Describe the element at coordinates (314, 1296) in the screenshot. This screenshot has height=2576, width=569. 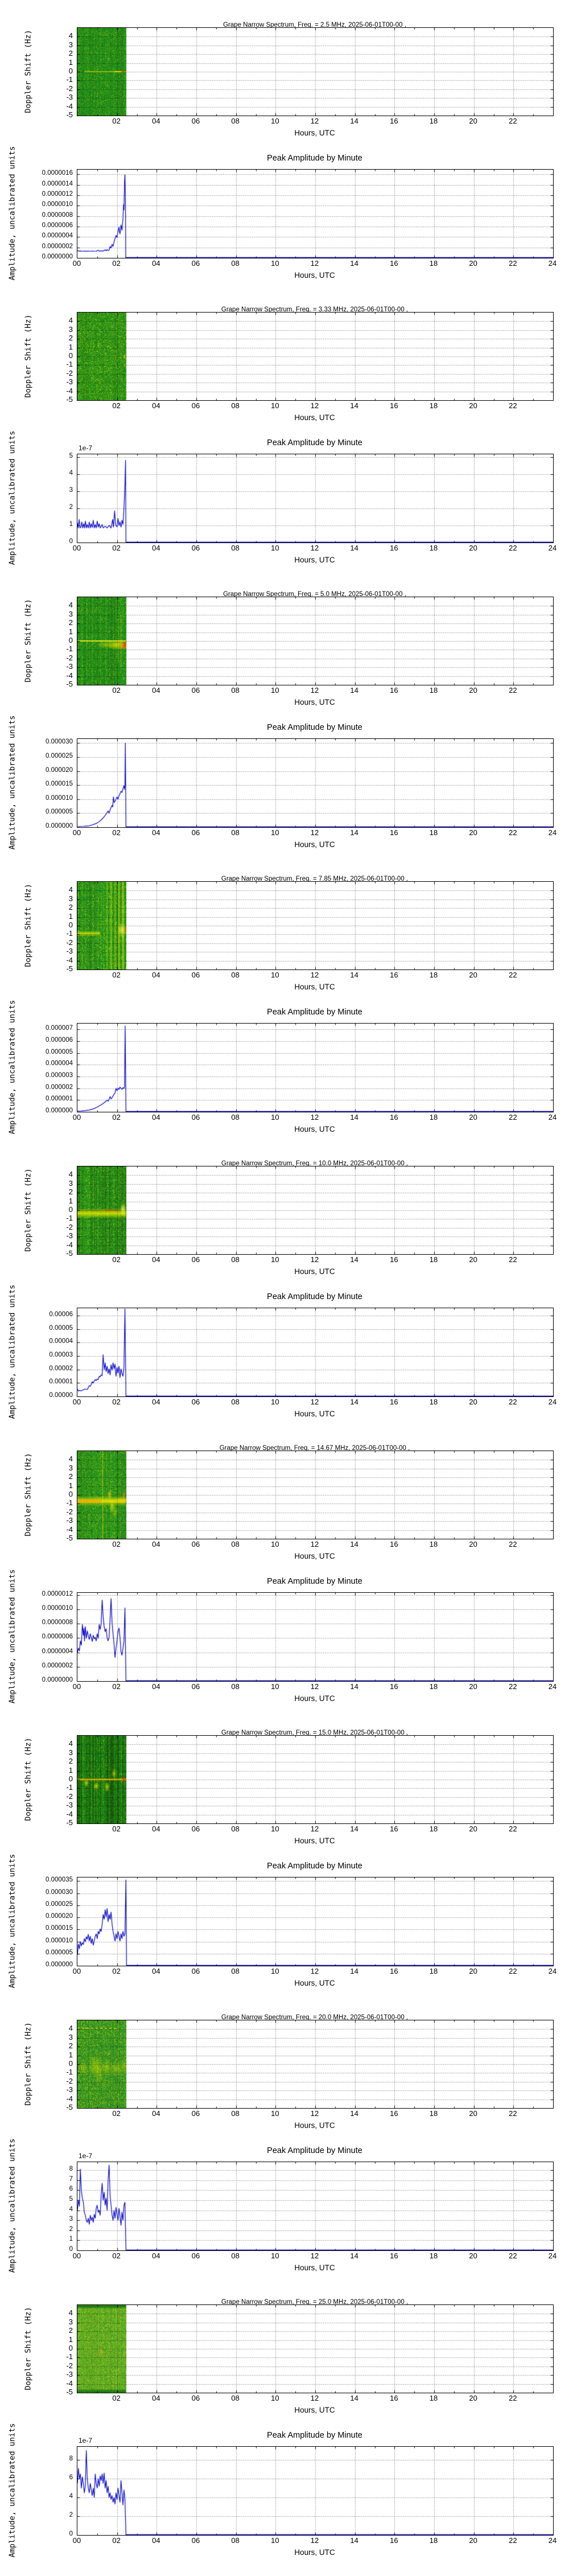
I see `amplitude-title: Peak Amplitude by Minute` at that location.